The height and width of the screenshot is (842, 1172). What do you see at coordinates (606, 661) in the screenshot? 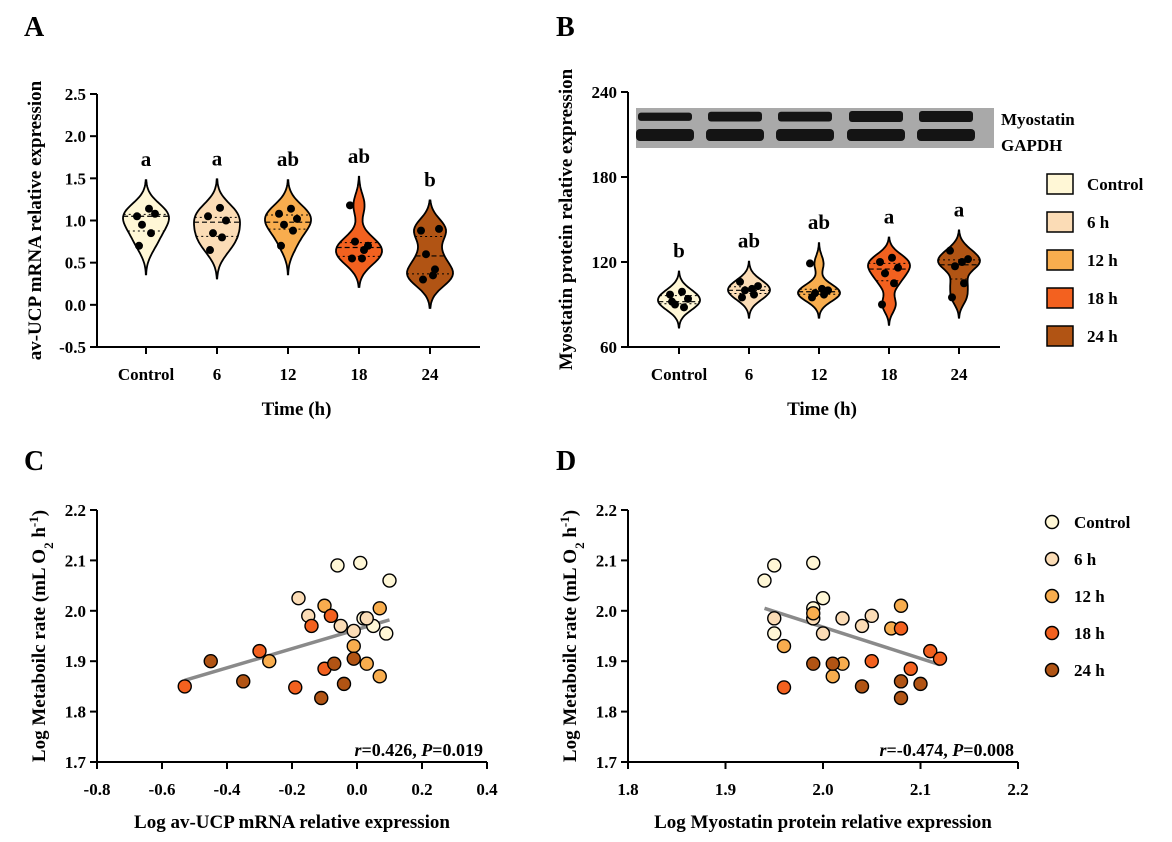
I see `y-tick-label: 1.9` at bounding box center [606, 661].